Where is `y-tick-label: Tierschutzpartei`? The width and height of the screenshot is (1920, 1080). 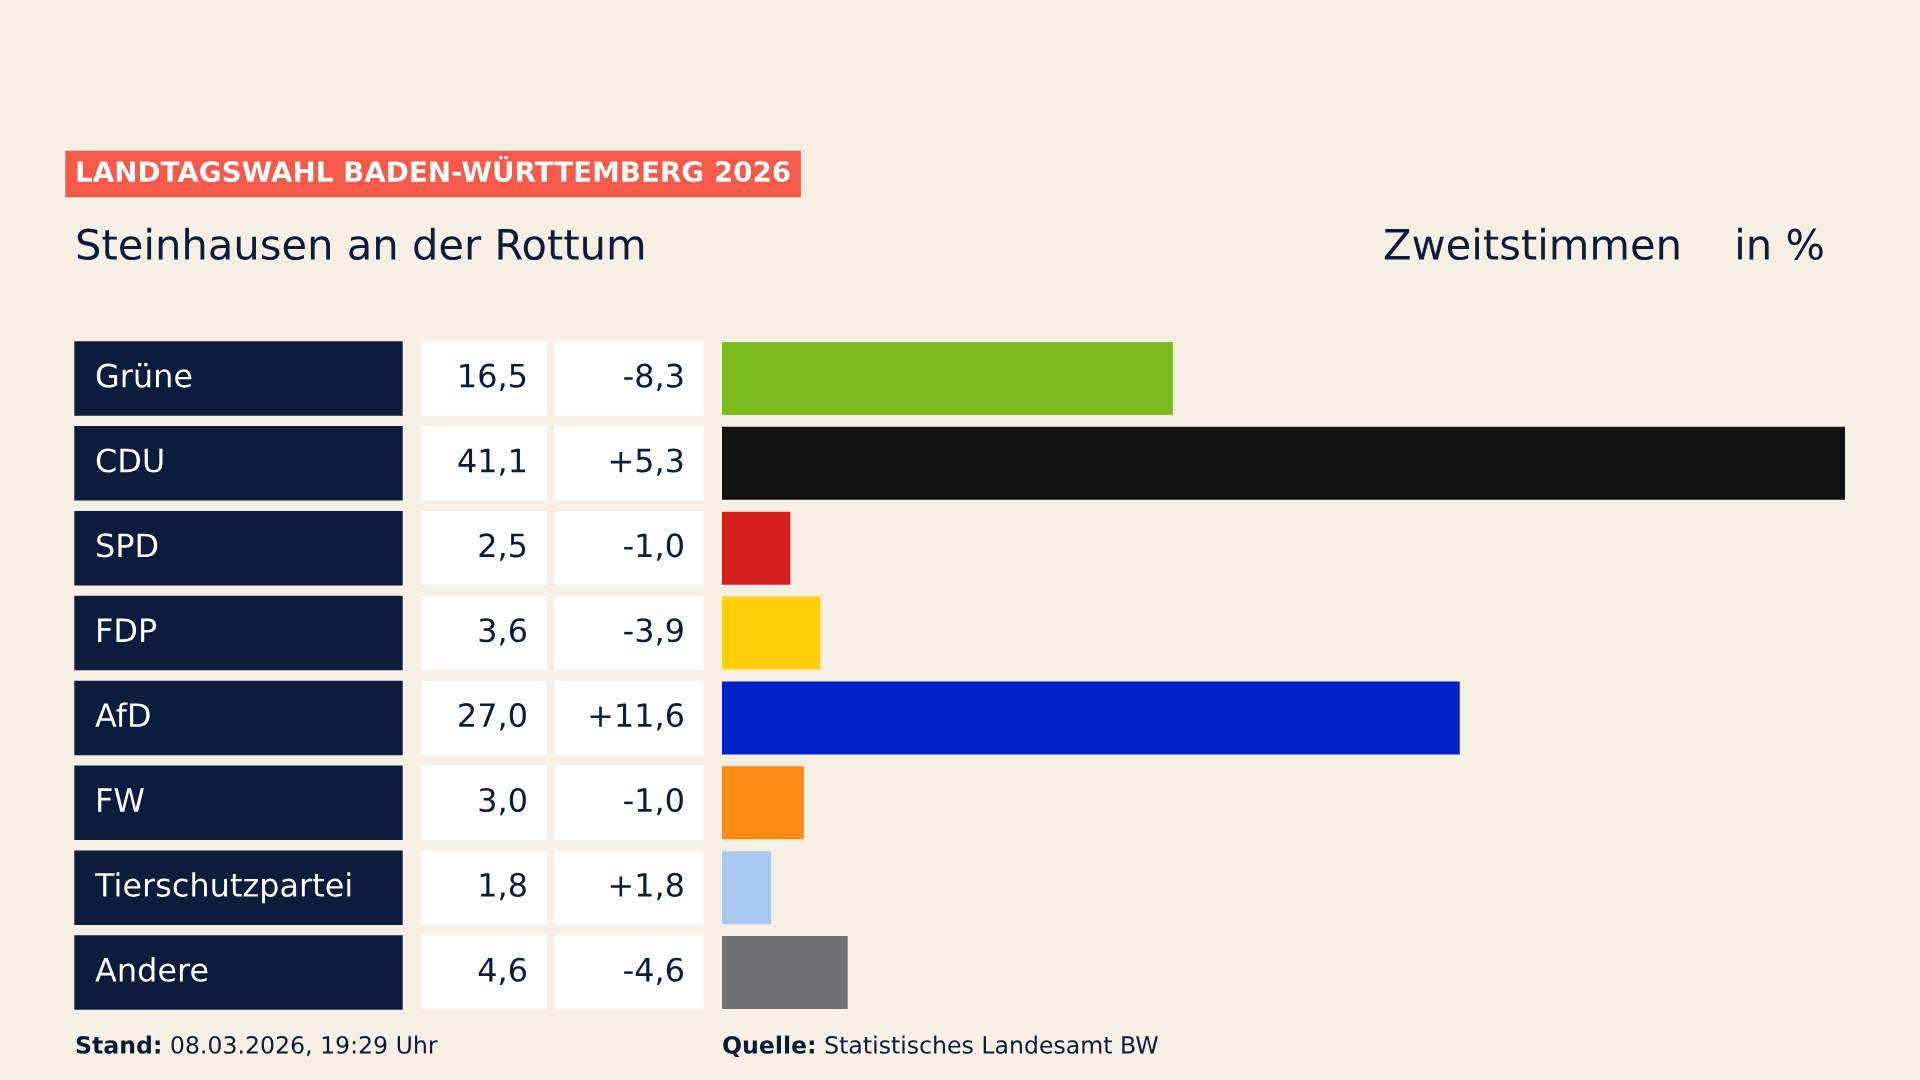
y-tick-label: Tierschutzpartei is located at coordinates (222, 888).